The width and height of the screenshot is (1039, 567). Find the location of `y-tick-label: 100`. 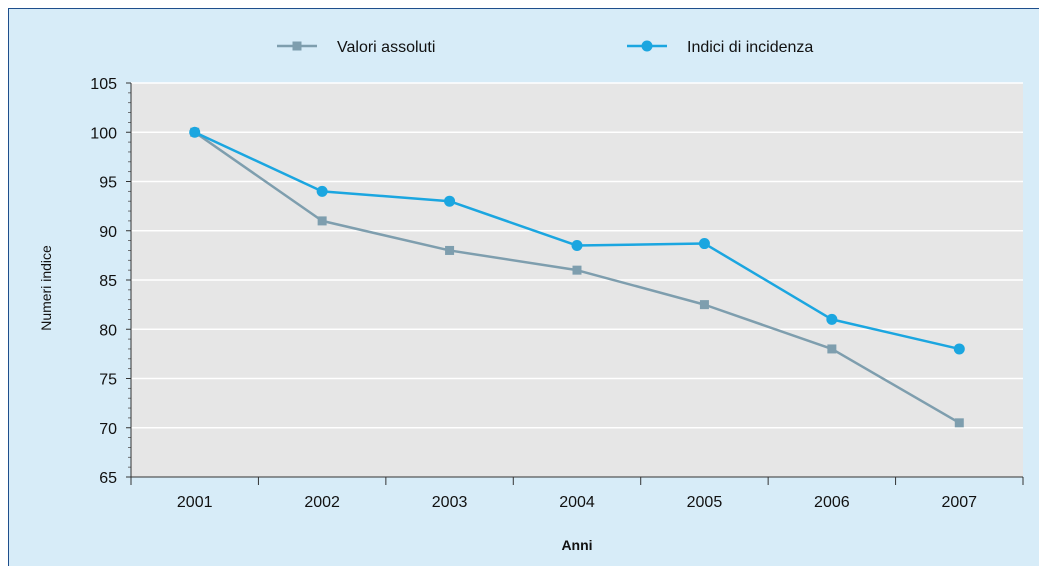

y-tick-label: 100 is located at coordinates (103, 133).